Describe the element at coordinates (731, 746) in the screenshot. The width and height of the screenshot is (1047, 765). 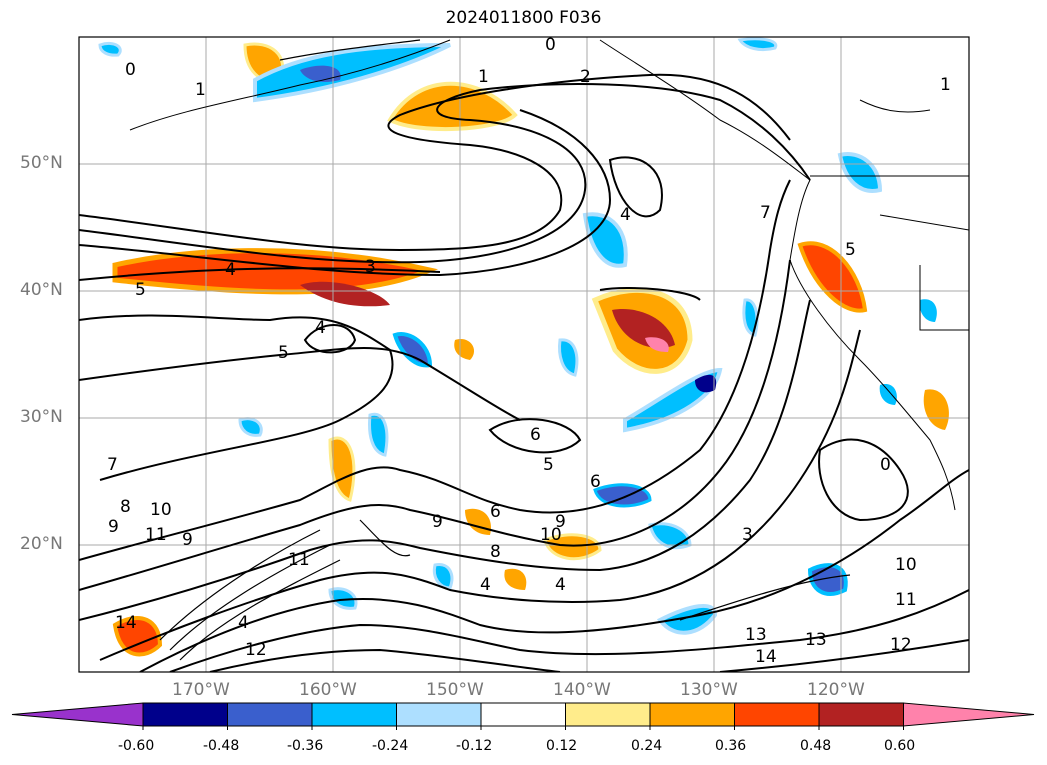
I see `colorbar-label: 0.36` at that location.